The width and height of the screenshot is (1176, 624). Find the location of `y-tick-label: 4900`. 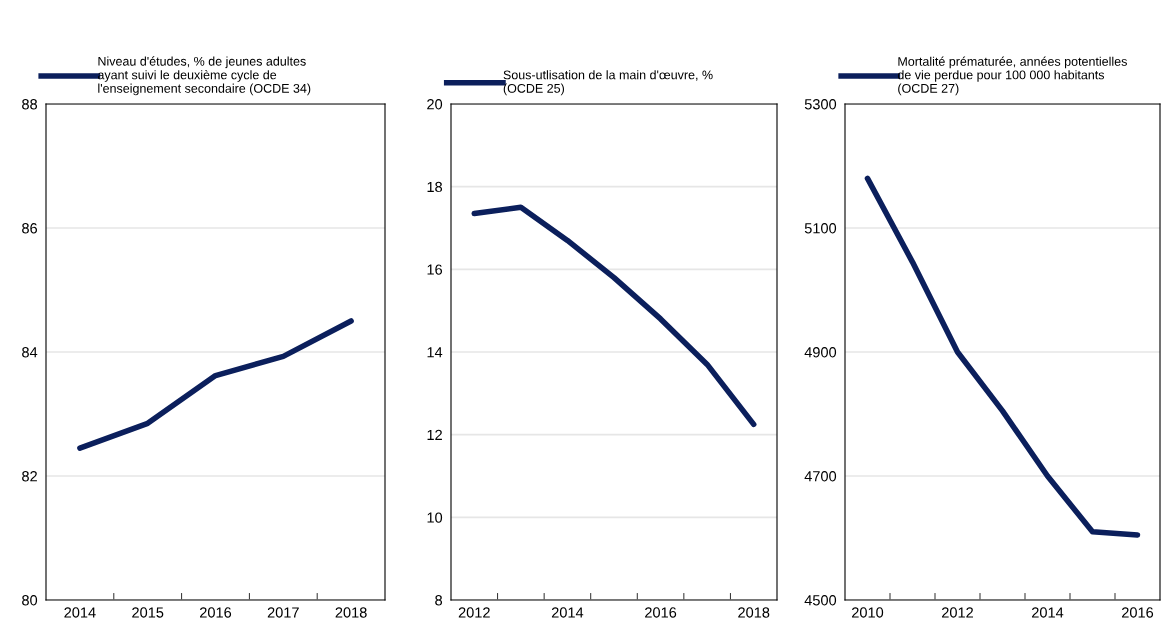

y-tick-label: 4900 is located at coordinates (820, 352).